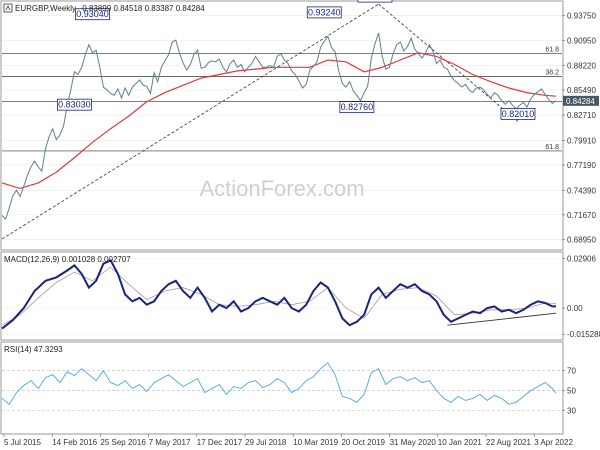 The image size is (600, 450). Describe the element at coordinates (266, 442) in the screenshot. I see `x-tick-label: 29 Jul 2018` at that location.